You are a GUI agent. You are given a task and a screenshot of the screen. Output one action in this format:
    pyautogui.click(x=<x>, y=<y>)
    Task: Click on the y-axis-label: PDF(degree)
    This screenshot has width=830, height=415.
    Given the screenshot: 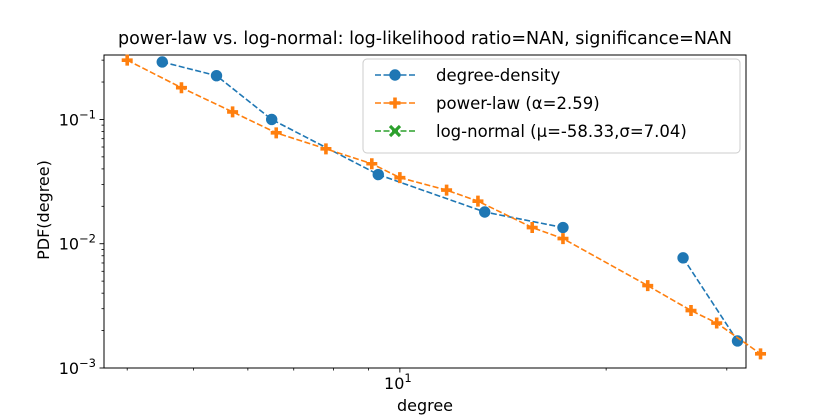 What is the action you would take?
    pyautogui.click(x=43, y=210)
    